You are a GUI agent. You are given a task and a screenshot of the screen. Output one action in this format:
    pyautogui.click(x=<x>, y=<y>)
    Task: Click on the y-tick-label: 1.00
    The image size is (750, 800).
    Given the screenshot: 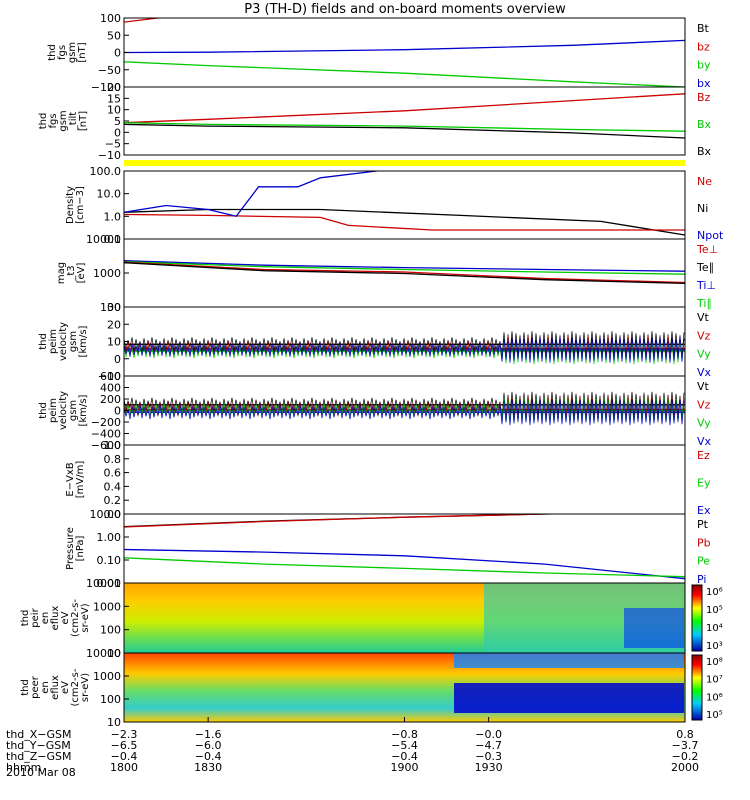 What is the action you would take?
    pyautogui.click(x=109, y=537)
    